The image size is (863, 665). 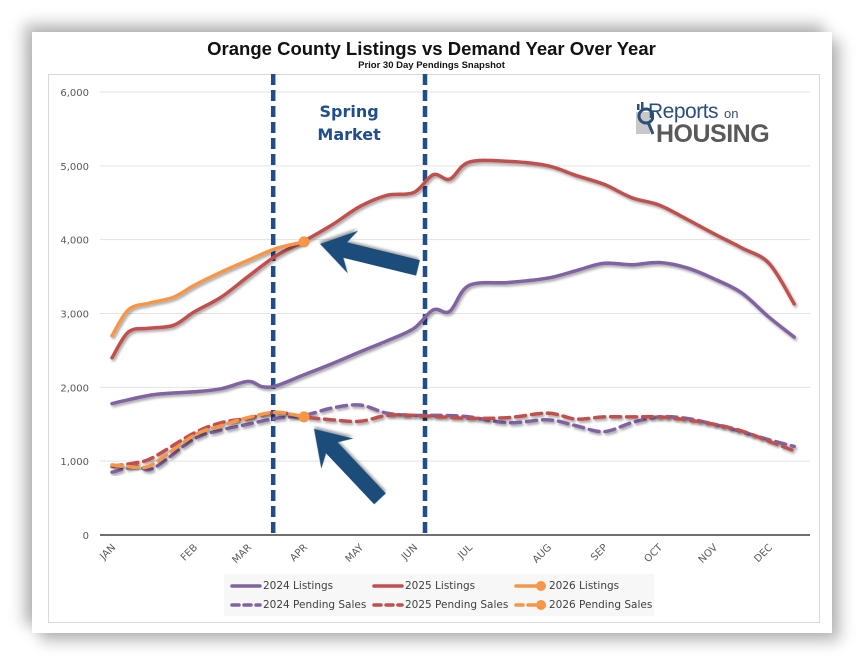 What do you see at coordinates (304, 242) in the screenshot?
I see `series-marker-2026-listings` at bounding box center [304, 242].